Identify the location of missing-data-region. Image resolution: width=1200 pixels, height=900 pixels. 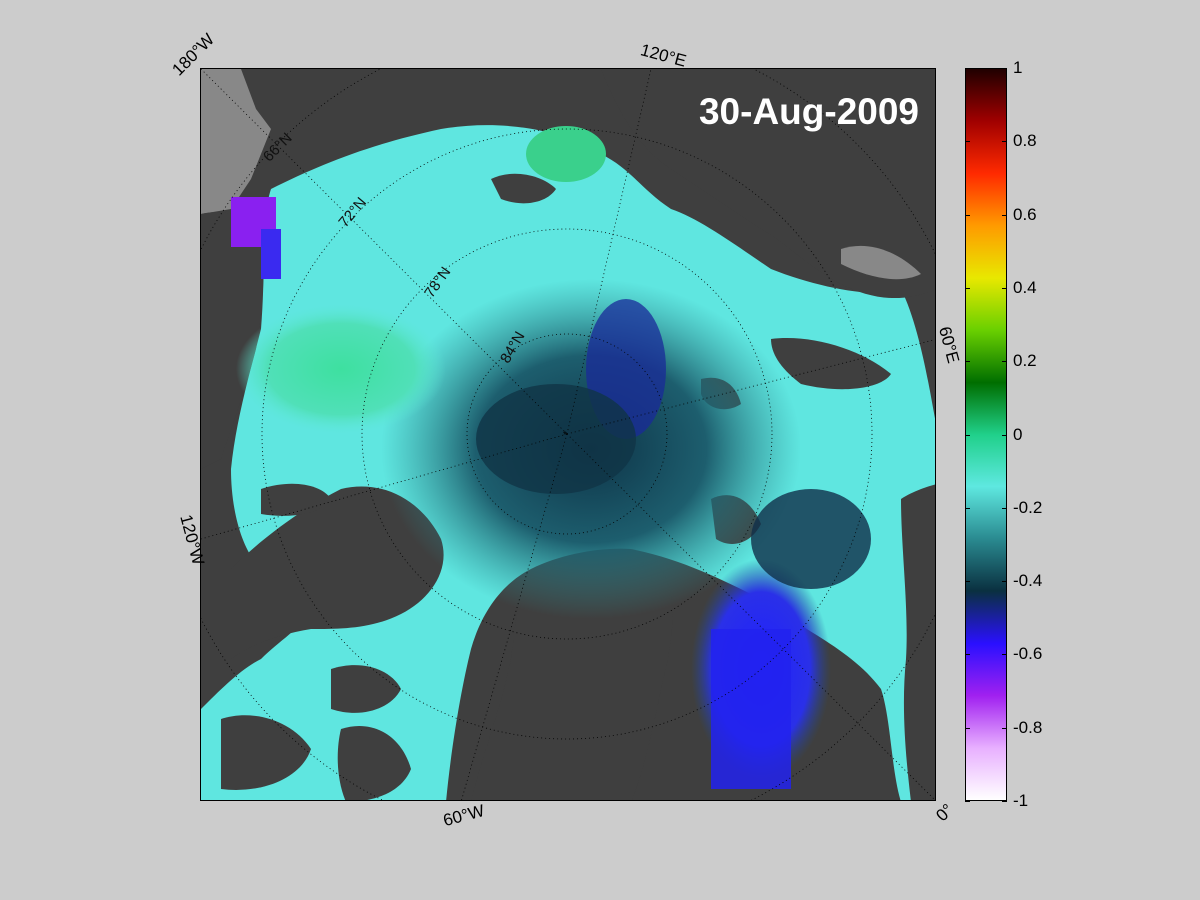
(236, 141).